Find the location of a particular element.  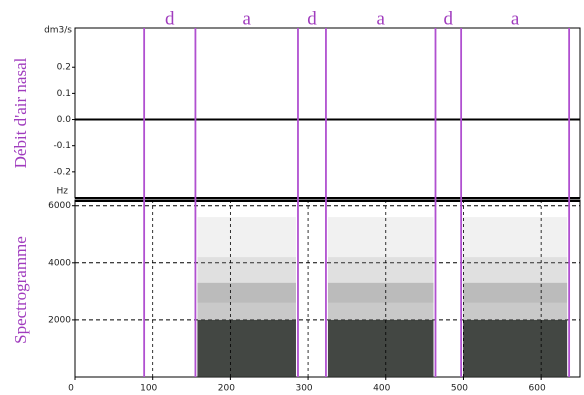

y-tick-label: 0.1 is located at coordinates (64, 94).